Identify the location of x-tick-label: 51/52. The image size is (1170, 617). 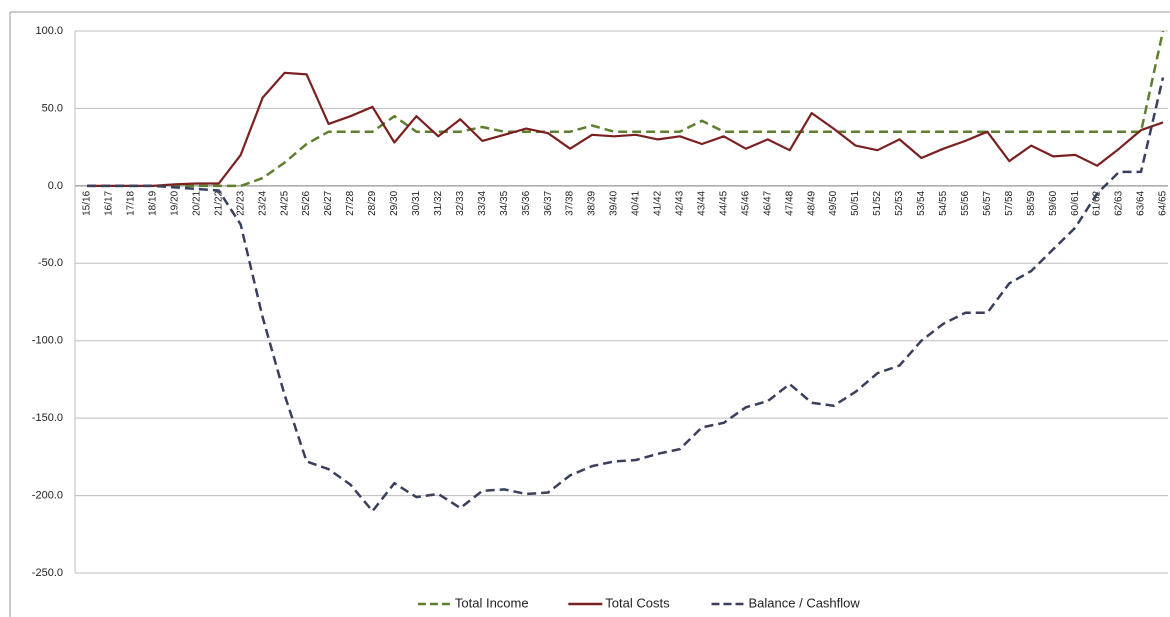
(877, 202).